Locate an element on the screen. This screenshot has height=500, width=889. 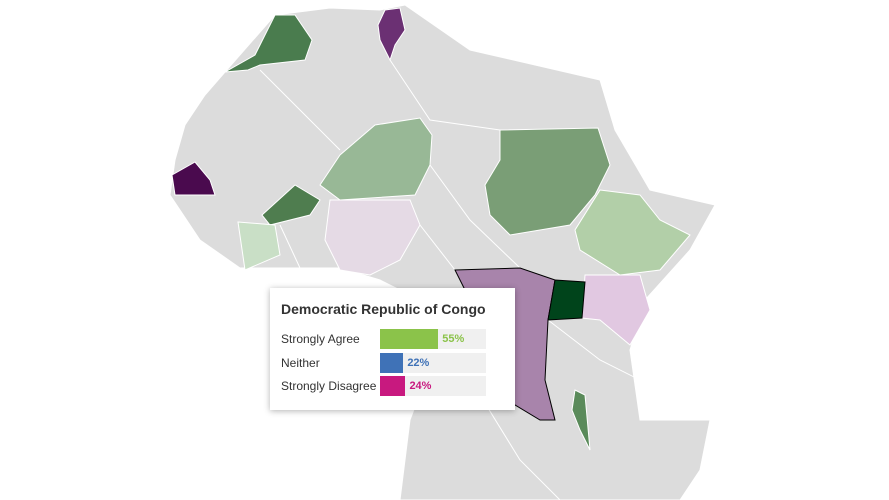
value-label: 22% is located at coordinates (418, 362).